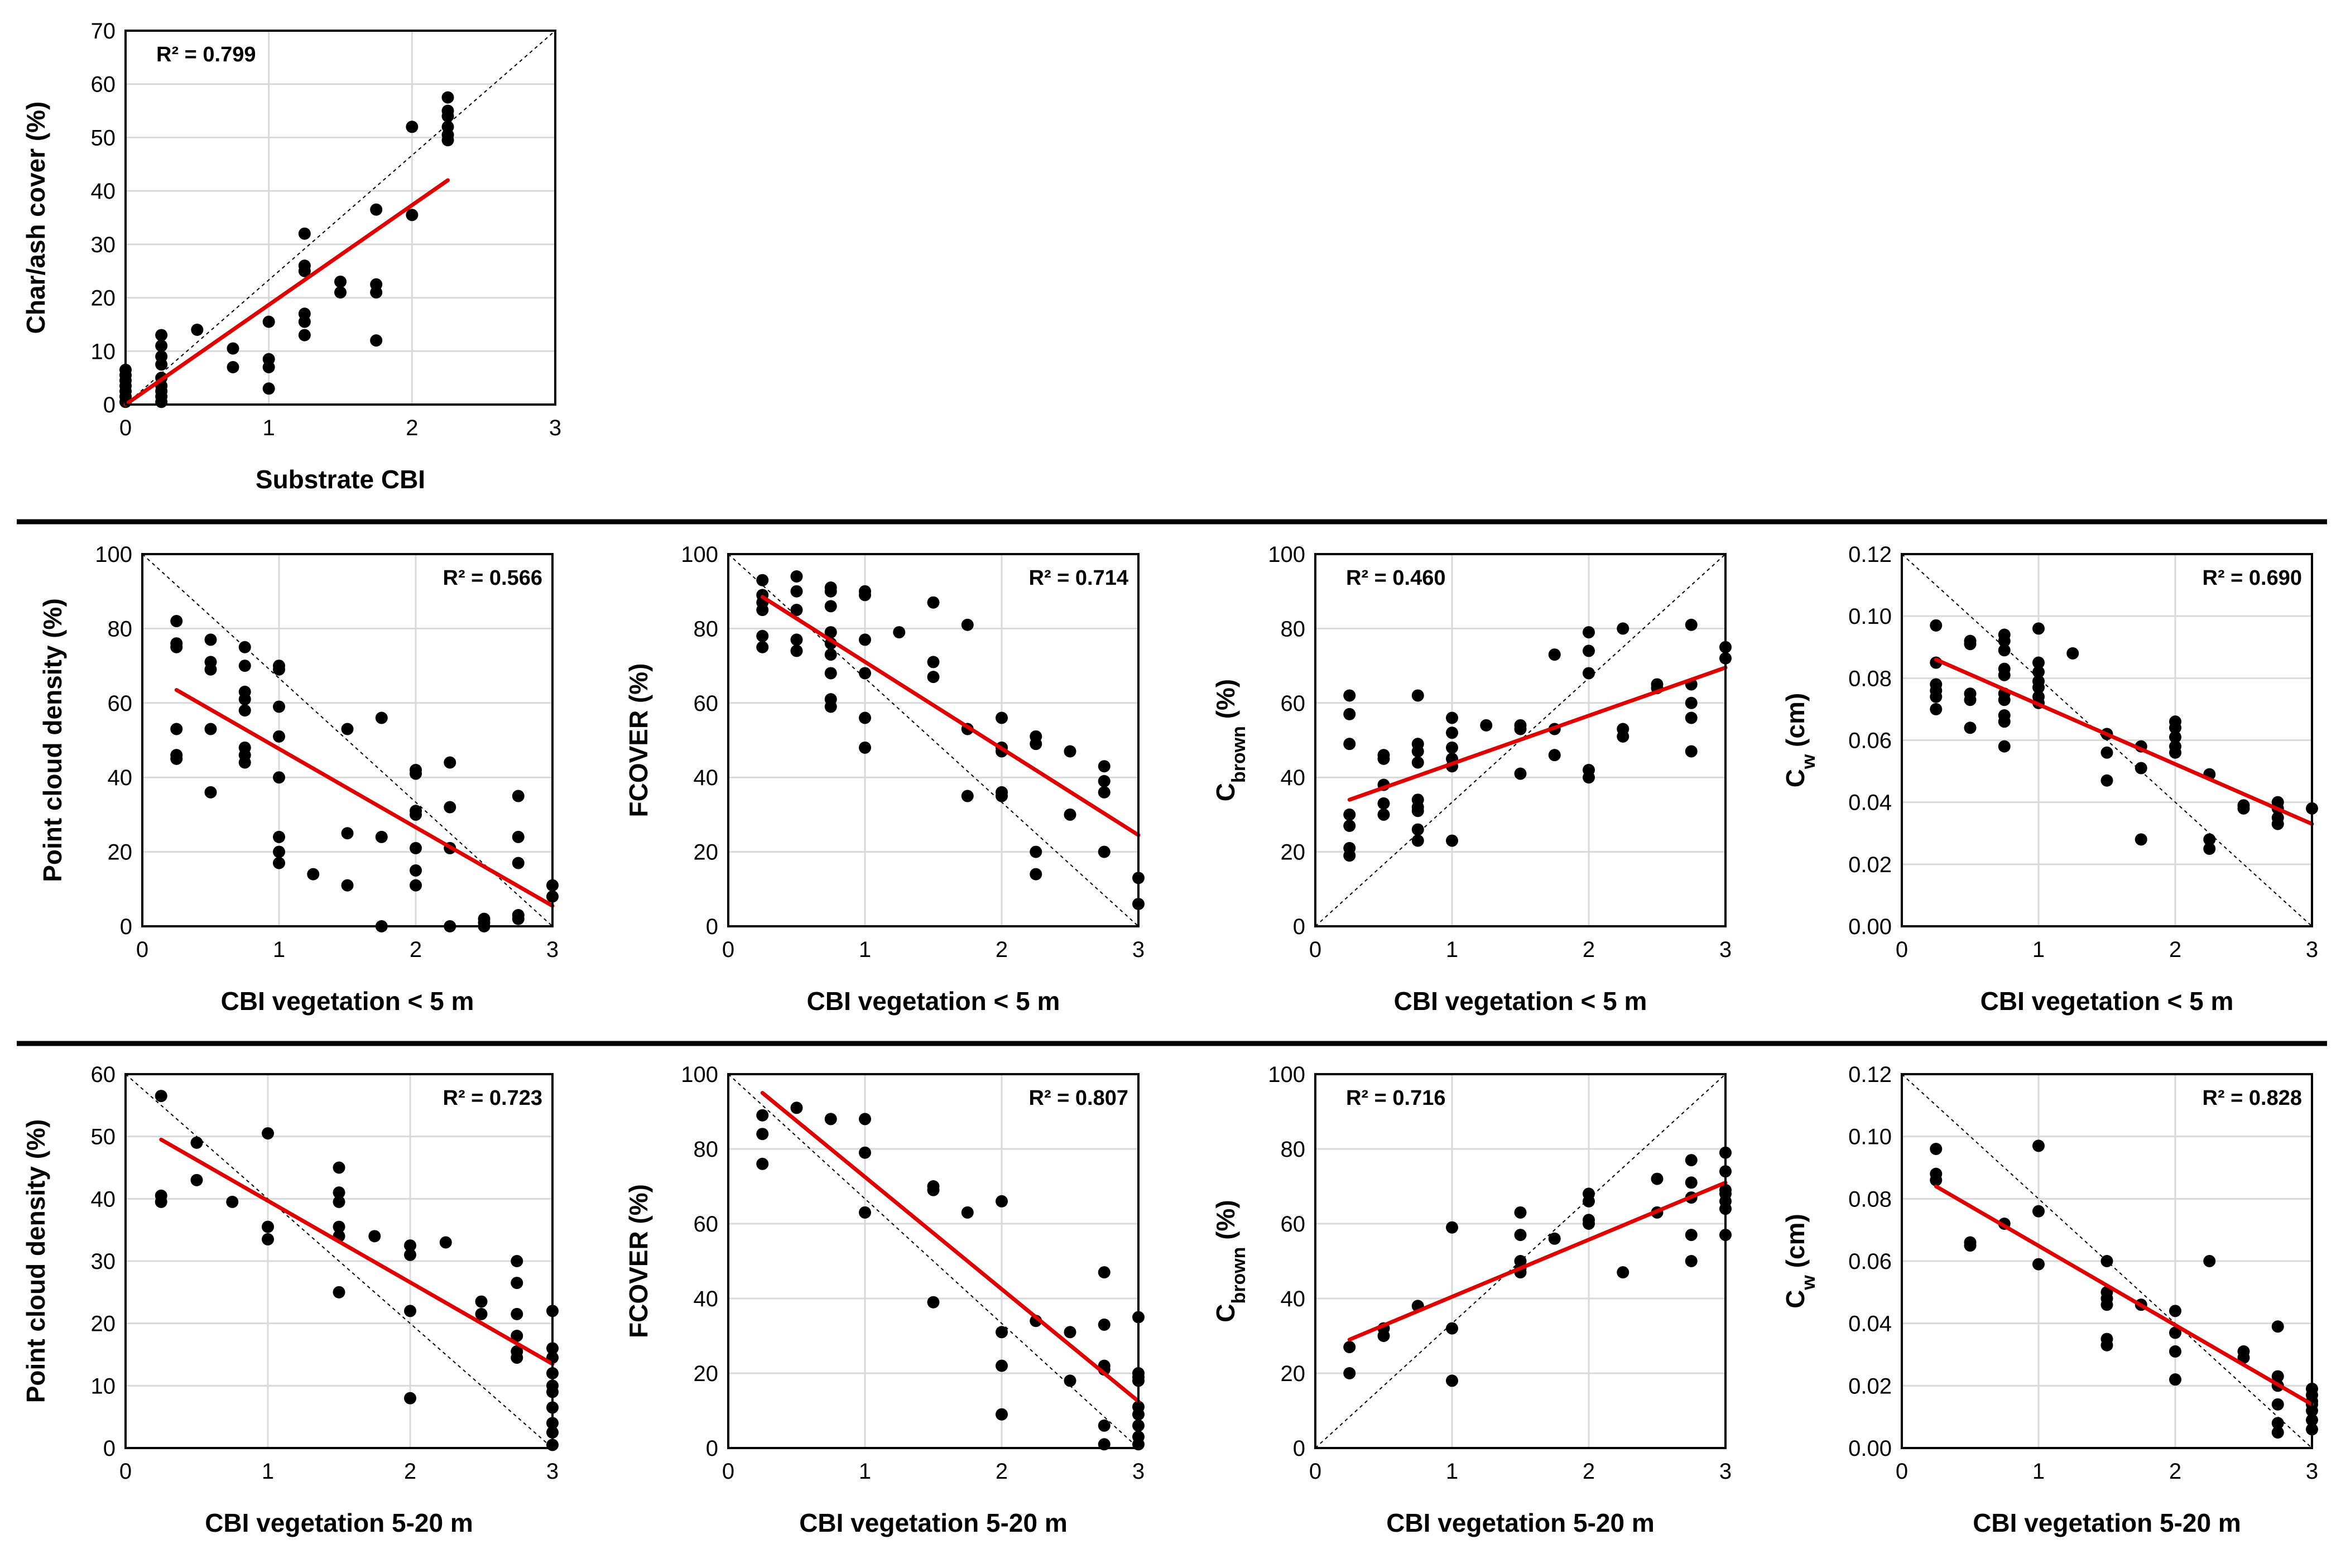 The width and height of the screenshot is (2341, 1568). I want to click on y-axis-label-subscript: w, so click(1808, 1283).